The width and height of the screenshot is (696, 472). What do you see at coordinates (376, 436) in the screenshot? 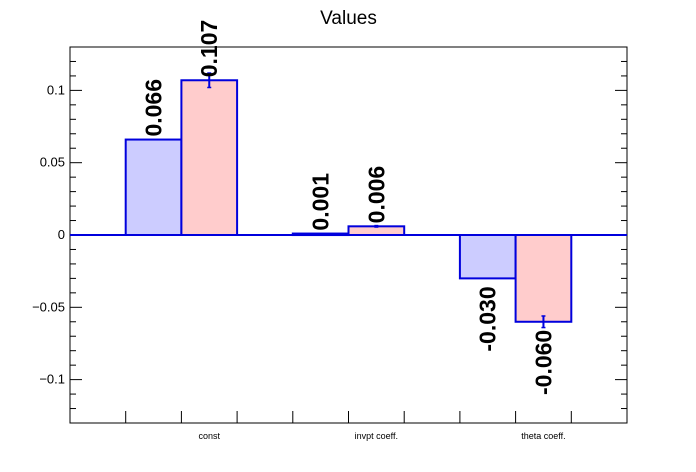
I see `x-category-label: invpt coeff.` at bounding box center [376, 436].